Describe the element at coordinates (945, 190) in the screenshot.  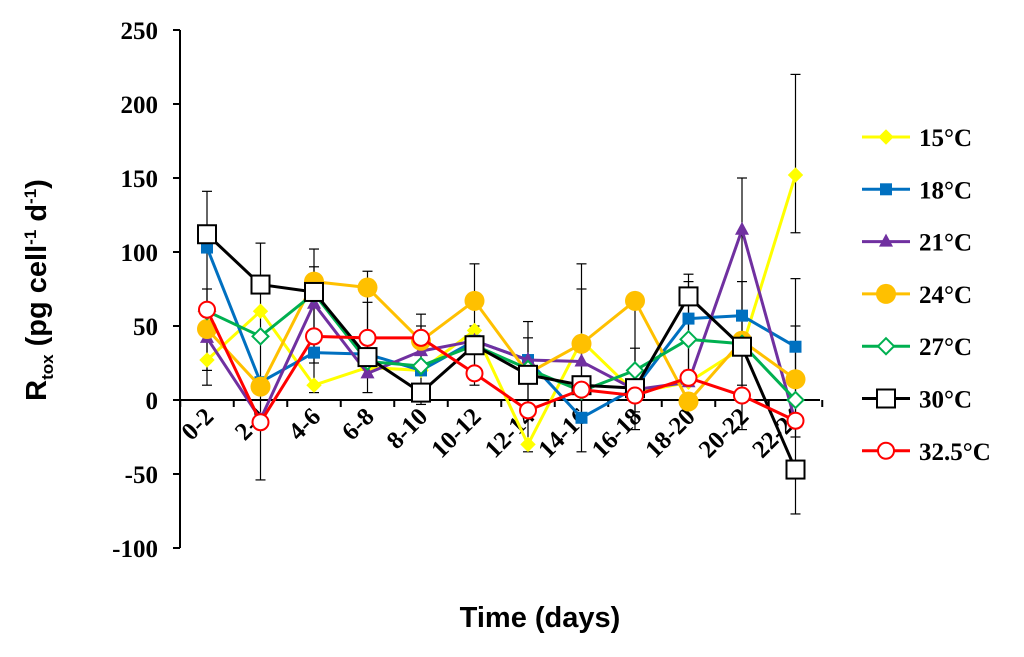
I see `legend-label: 18°C` at that location.